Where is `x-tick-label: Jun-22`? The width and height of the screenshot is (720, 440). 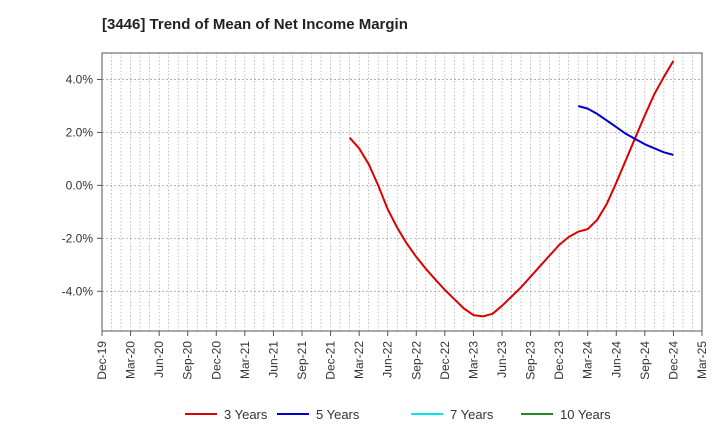
x-tick-label: Jun-22 is located at coordinates (388, 359).